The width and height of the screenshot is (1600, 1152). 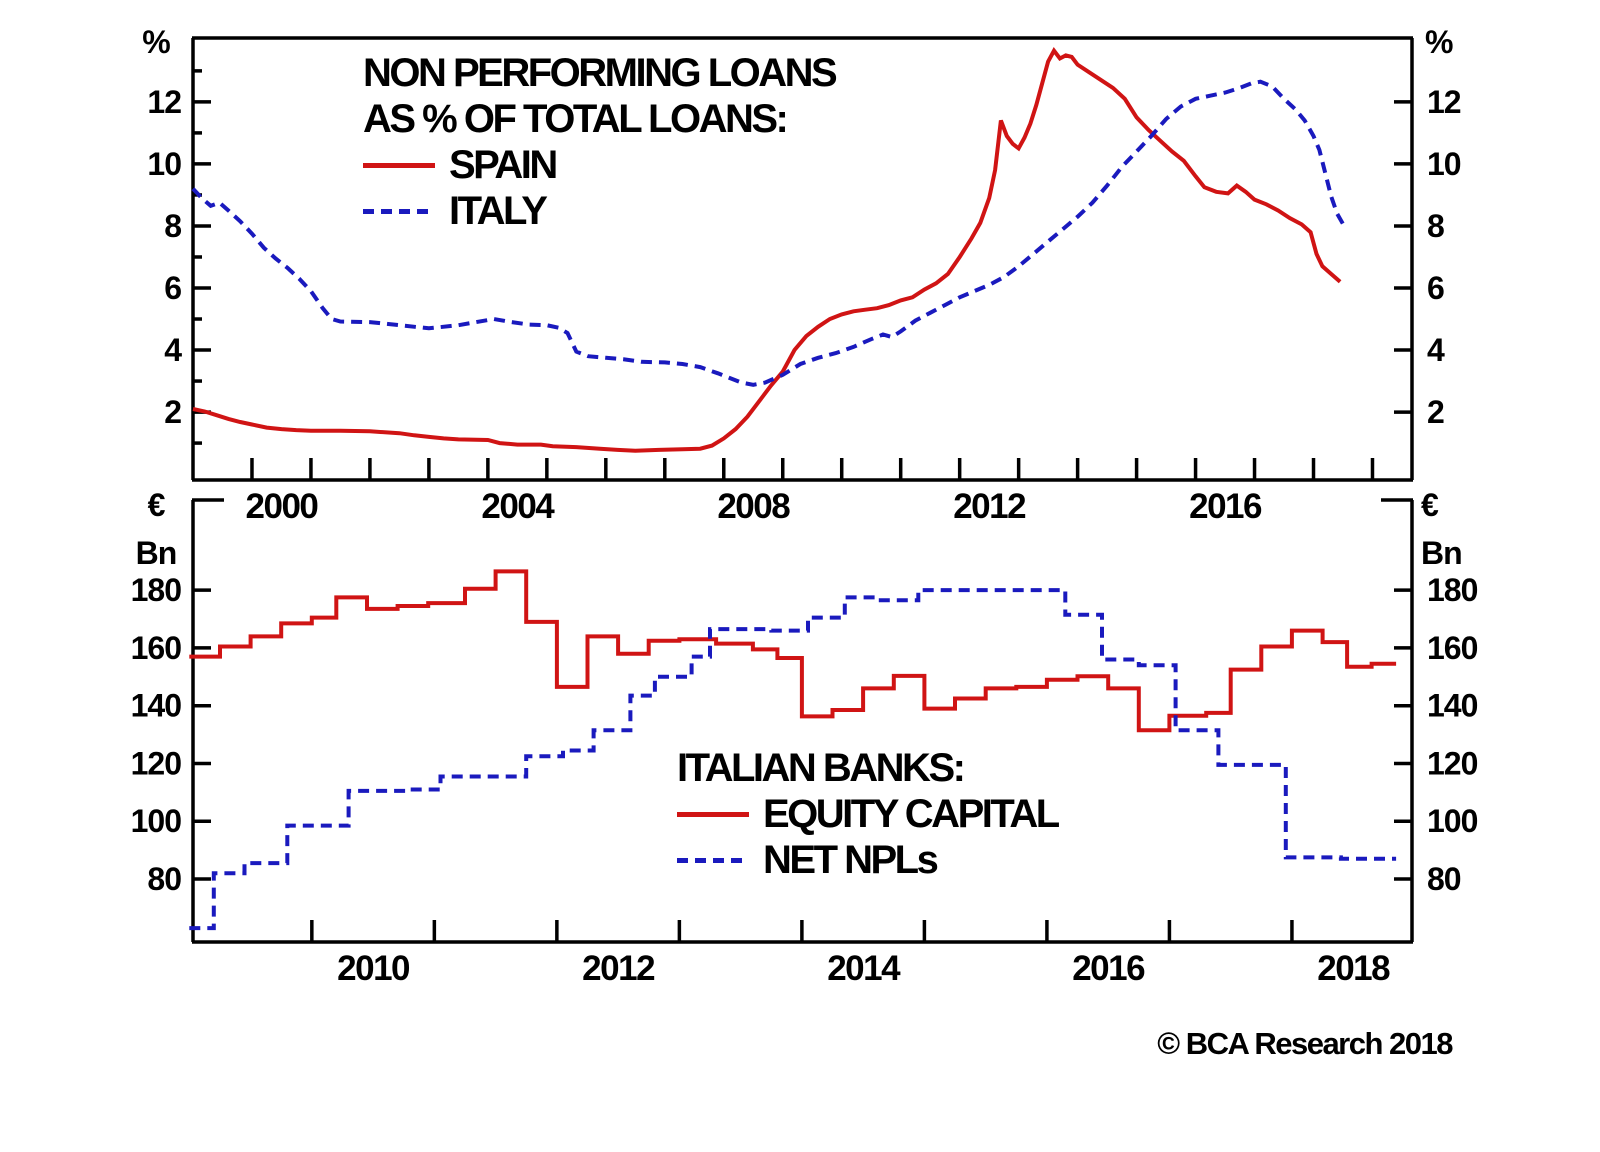 What do you see at coordinates (599, 211) in the screenshot?
I see `legend-item-italy: ITALY` at bounding box center [599, 211].